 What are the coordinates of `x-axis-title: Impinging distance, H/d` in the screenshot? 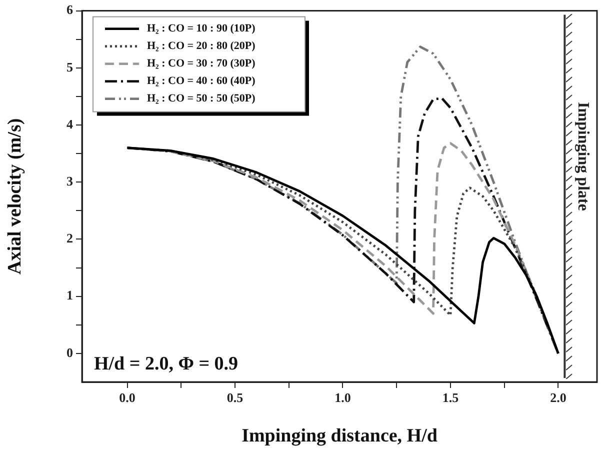 It's located at (340, 436).